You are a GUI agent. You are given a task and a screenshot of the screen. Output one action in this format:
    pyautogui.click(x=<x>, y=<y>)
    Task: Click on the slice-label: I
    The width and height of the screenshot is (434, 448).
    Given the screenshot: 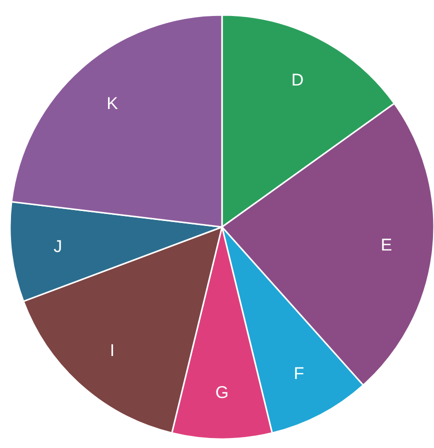 What is the action you would take?
    pyautogui.click(x=112, y=350)
    